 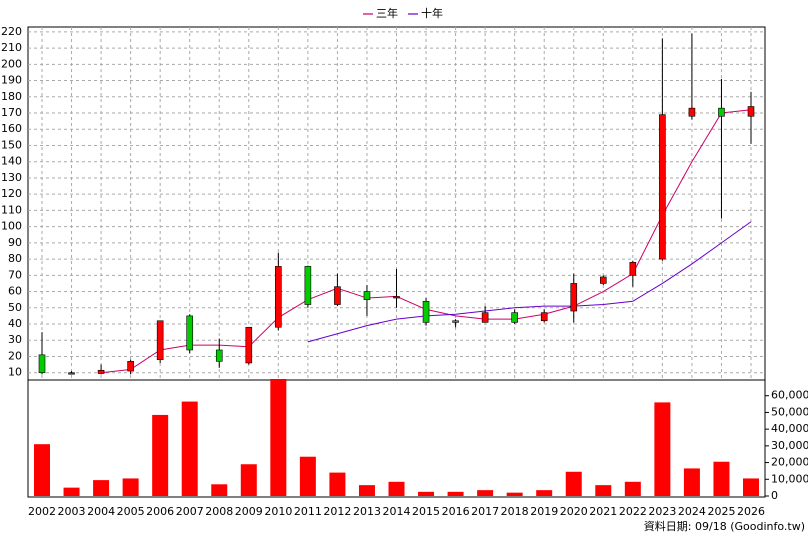 What do you see at coordinates (432, 13) in the screenshot?
I see `legend-label: 十年` at bounding box center [432, 13].